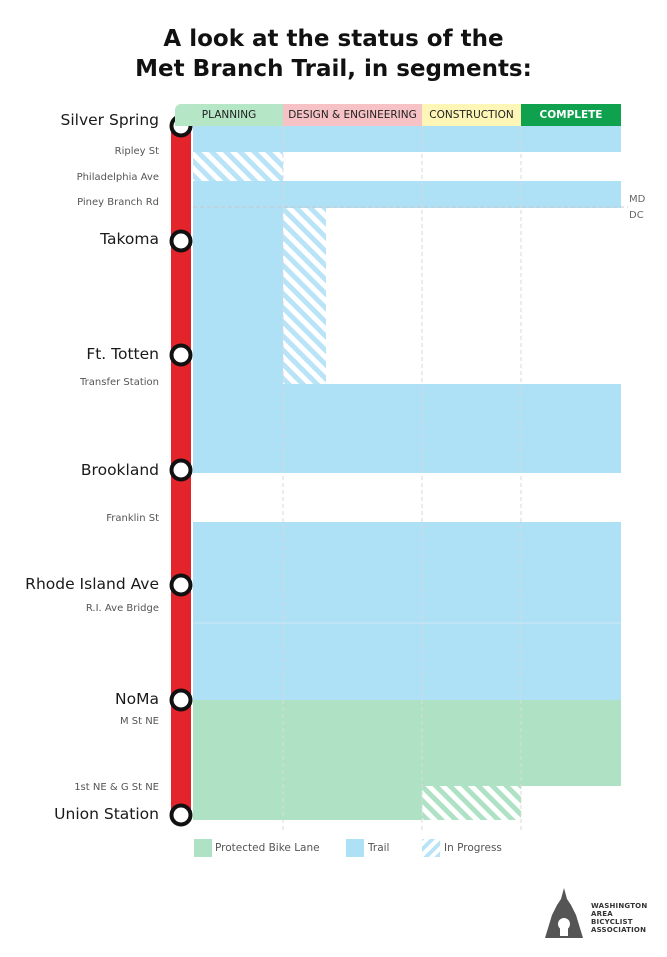 The image size is (667, 957). What do you see at coordinates (636, 215) in the screenshot?
I see `state-label-dc: DC` at bounding box center [636, 215].